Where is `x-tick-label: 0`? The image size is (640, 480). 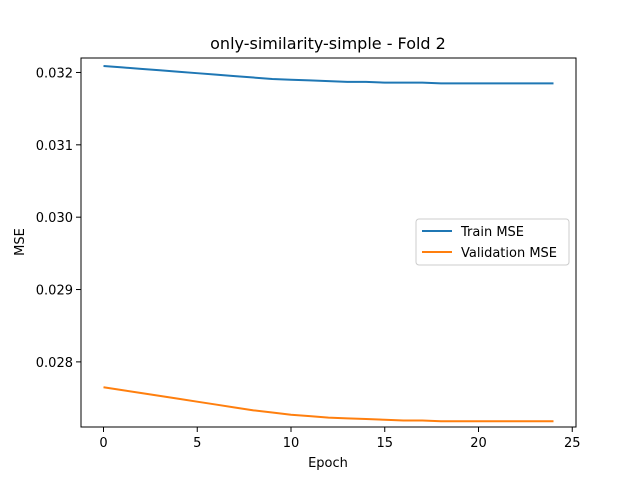 x-tick-label: 0 is located at coordinates (103, 443).